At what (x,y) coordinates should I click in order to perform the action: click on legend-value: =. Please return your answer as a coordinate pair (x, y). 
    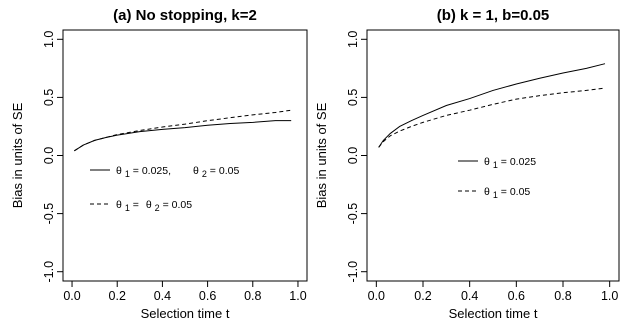
    Looking at the image, I should click on (136, 205).